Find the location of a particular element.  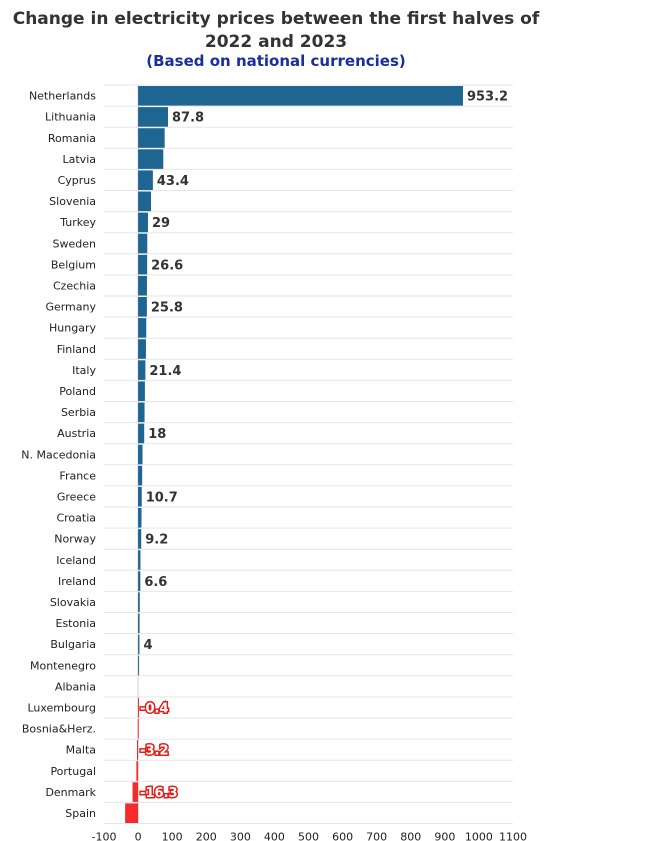

data-label: 18 is located at coordinates (157, 434).